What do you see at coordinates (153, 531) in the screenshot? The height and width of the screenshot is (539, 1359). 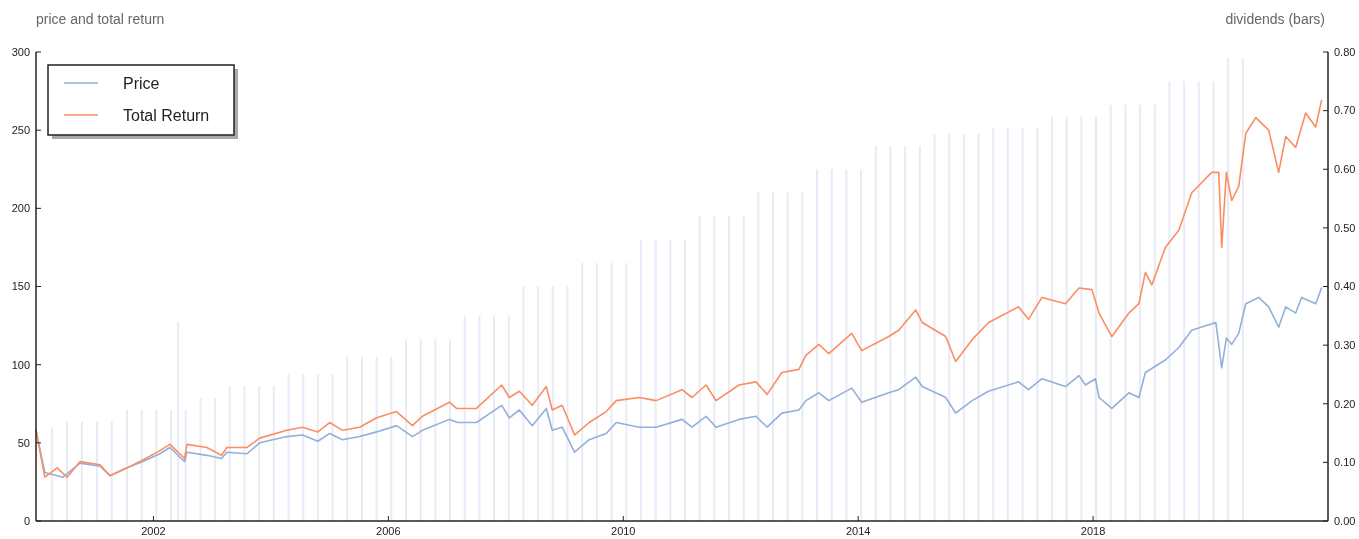 I see `x-tick-label: 2002` at bounding box center [153, 531].